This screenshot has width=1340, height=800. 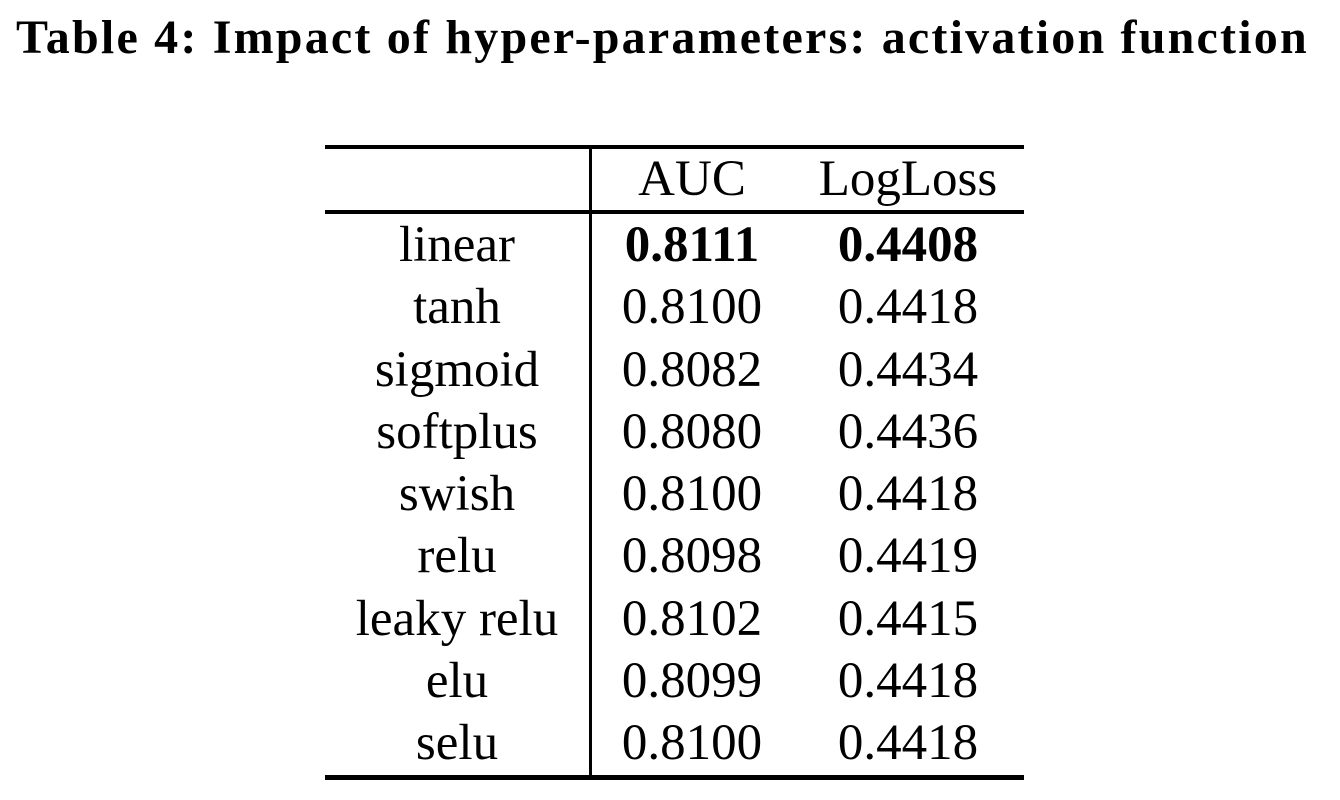 What do you see at coordinates (908, 179) in the screenshot?
I see `header-logloss-cell: LogLoss` at bounding box center [908, 179].